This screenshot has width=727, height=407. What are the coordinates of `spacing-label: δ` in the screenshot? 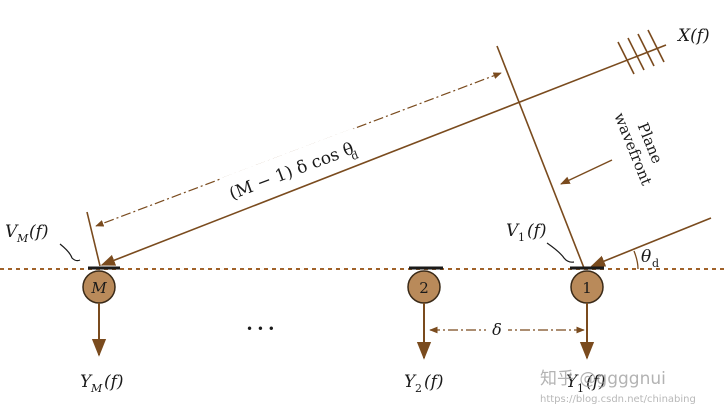 It's located at (497, 329).